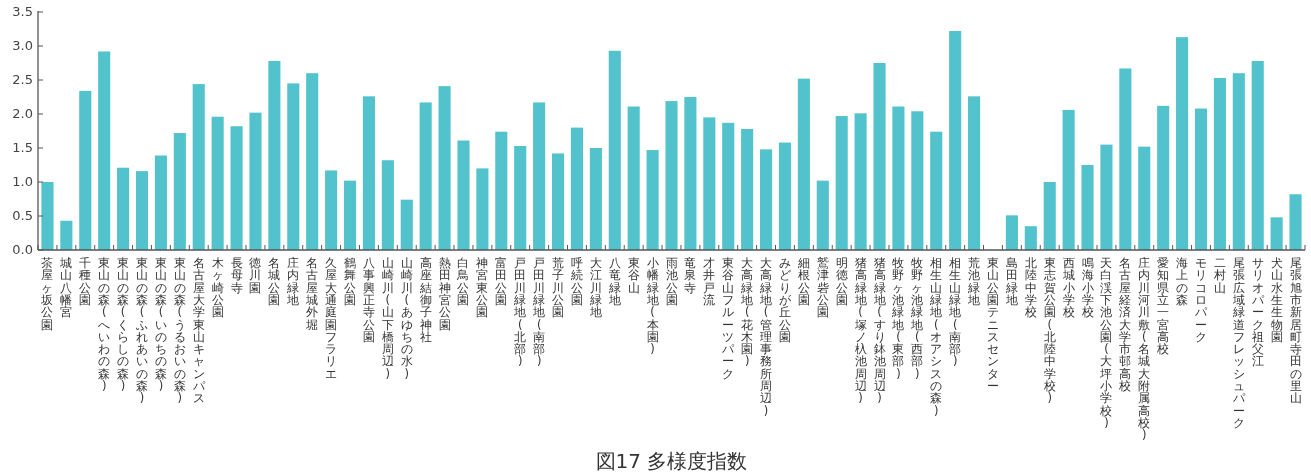 Image resolution: width=1311 pixels, height=475 pixels. Describe the element at coordinates (652, 306) in the screenshot. I see `x-tick-label: 小幡緑地(本園)` at that location.